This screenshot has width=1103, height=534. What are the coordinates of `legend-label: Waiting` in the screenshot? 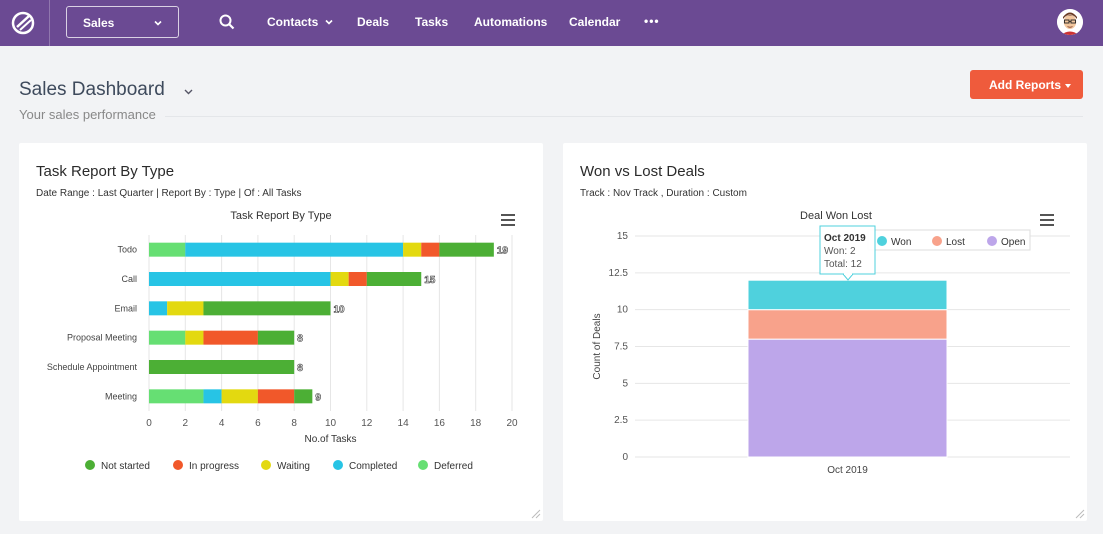 It's located at (293, 466).